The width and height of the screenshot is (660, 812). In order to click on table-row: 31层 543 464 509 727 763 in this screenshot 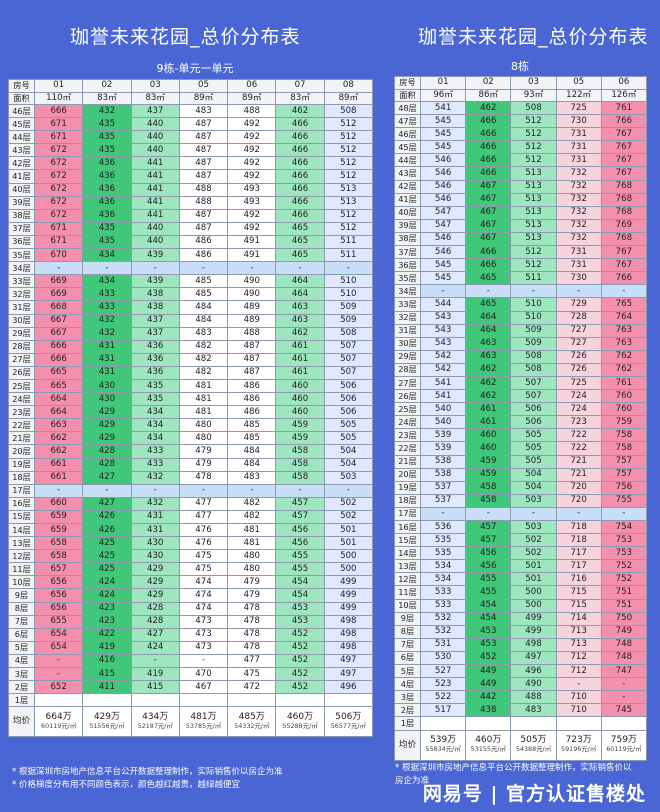, I will do `click(520, 330)`.